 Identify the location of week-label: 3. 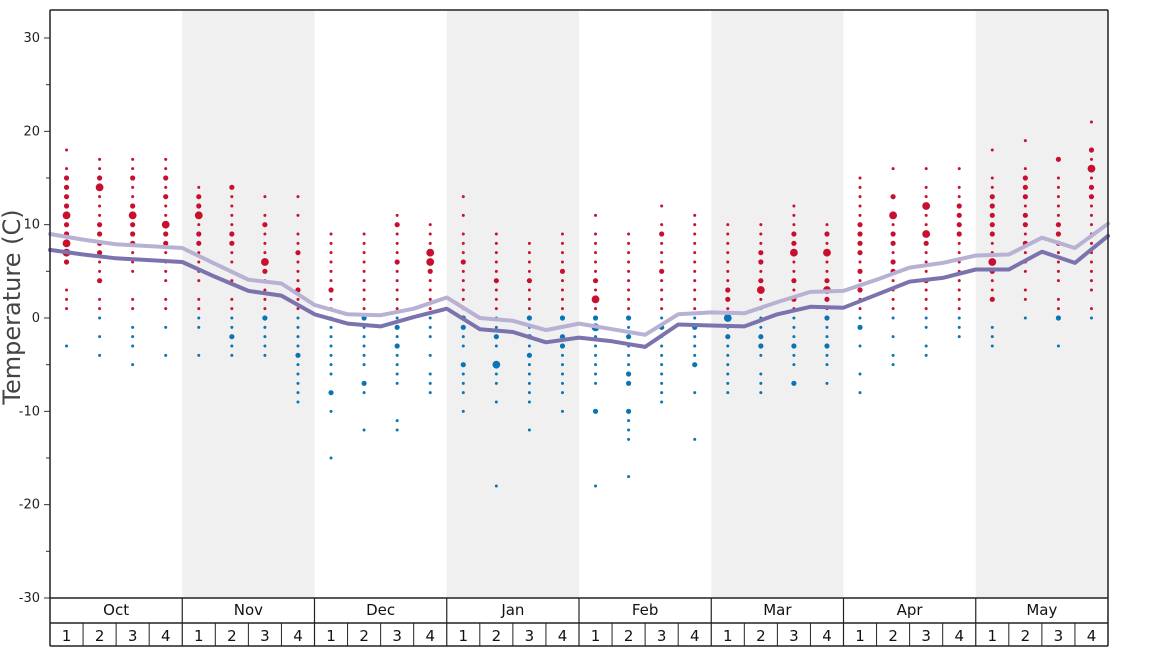
(1059, 636).